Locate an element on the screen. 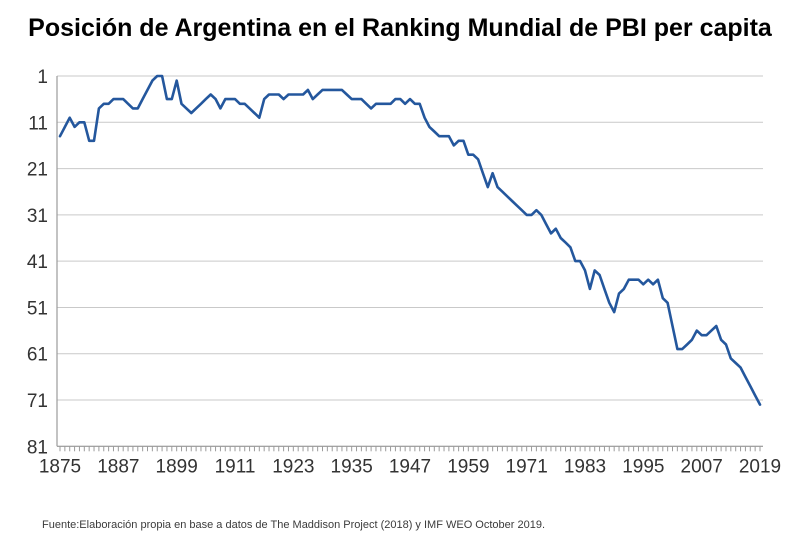  x-tick-label: 1875 is located at coordinates (60, 466).